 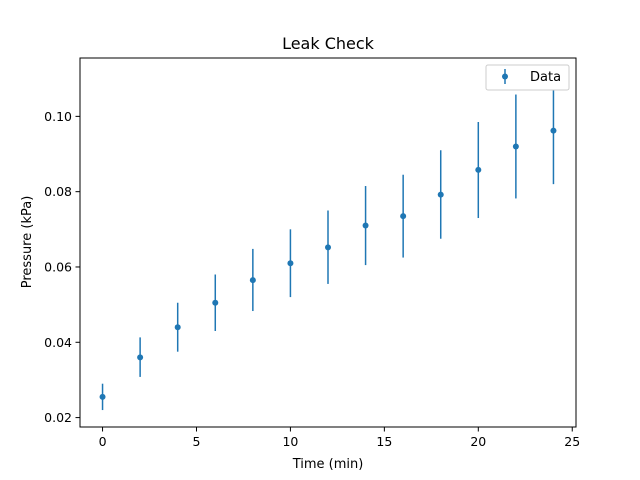 What do you see at coordinates (290, 441) in the screenshot?
I see `x-tick-label: 10` at bounding box center [290, 441].